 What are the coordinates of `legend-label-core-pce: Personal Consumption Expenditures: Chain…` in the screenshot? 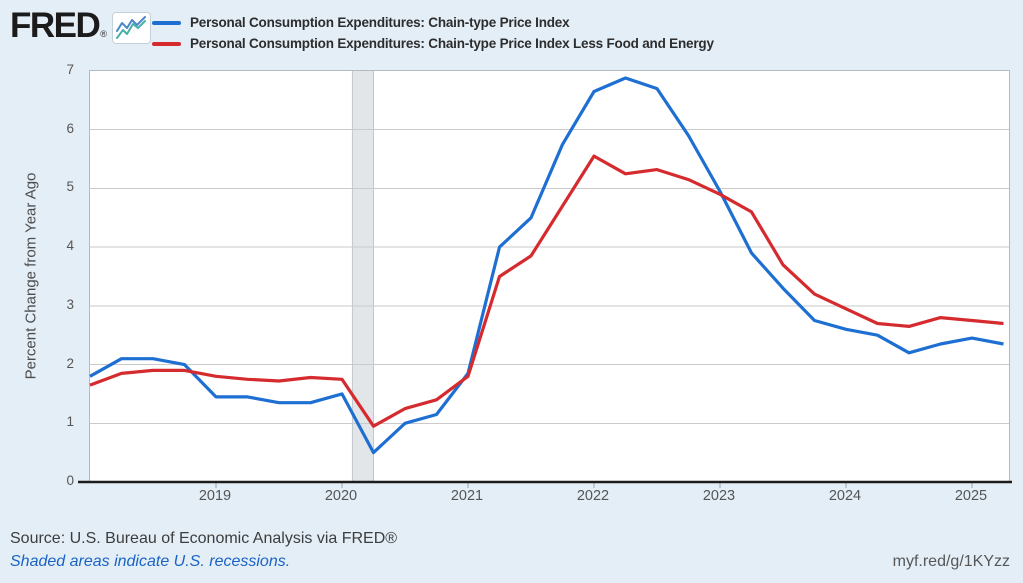 It's located at (452, 43).